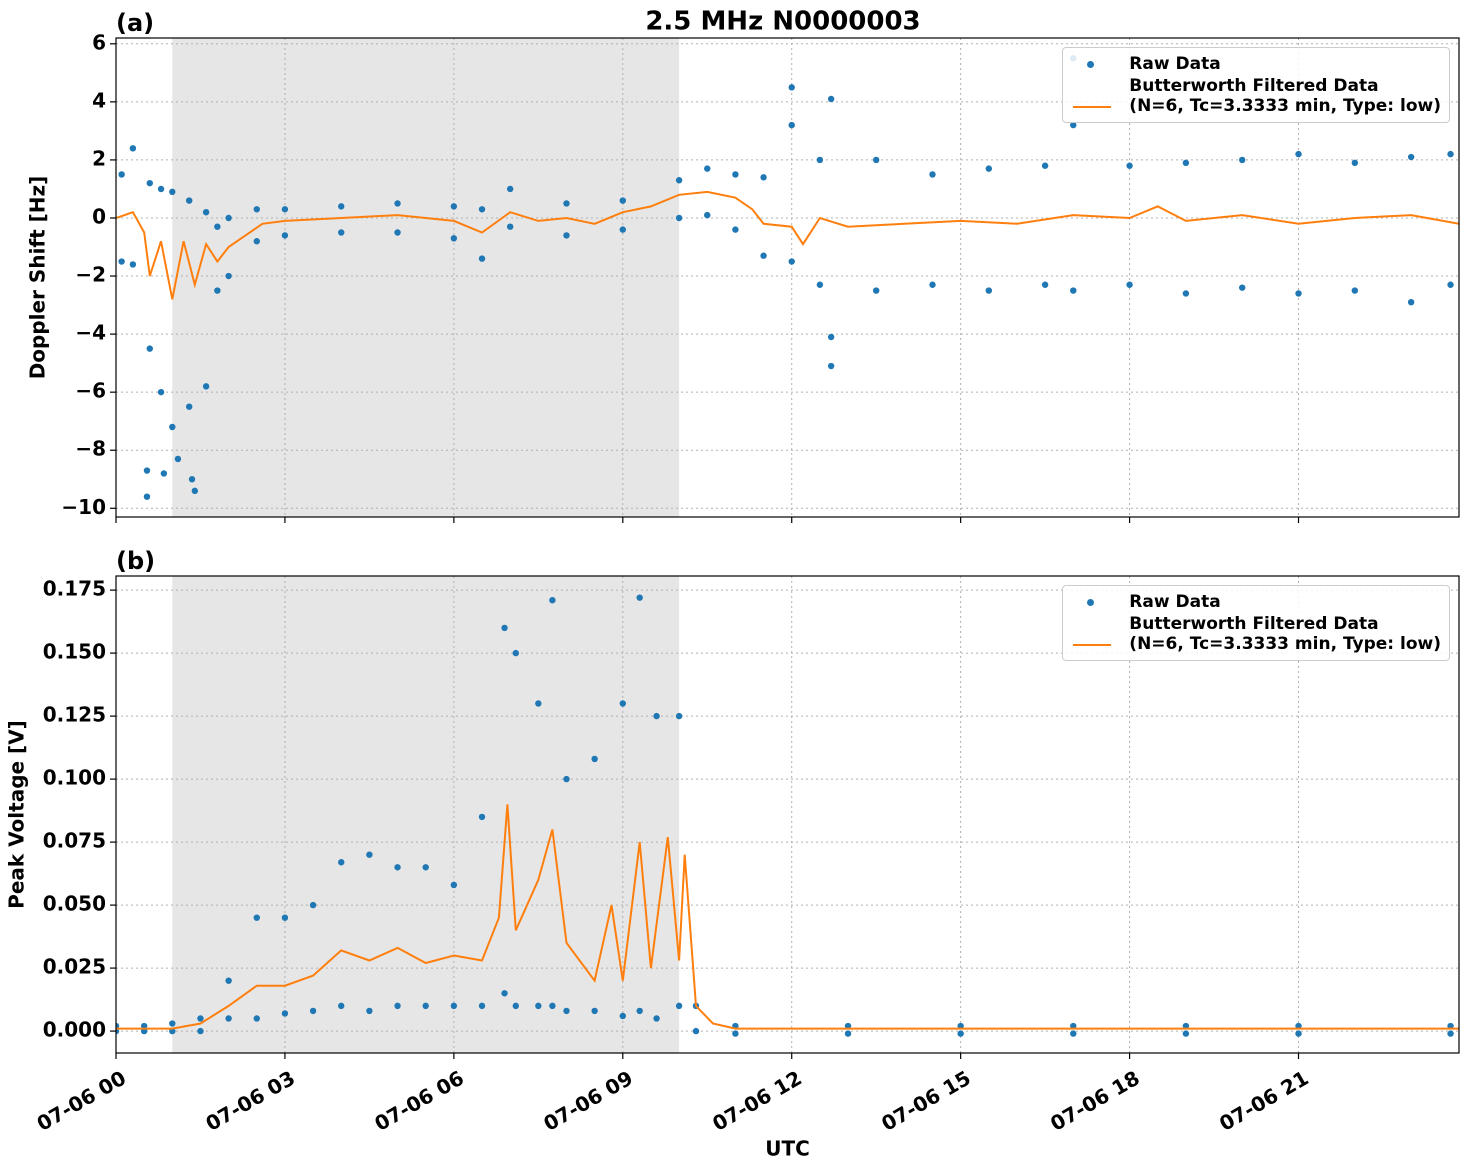 The height and width of the screenshot is (1172, 1469). What do you see at coordinates (99, 42) in the screenshot?
I see `y-tick-label: 6` at bounding box center [99, 42].